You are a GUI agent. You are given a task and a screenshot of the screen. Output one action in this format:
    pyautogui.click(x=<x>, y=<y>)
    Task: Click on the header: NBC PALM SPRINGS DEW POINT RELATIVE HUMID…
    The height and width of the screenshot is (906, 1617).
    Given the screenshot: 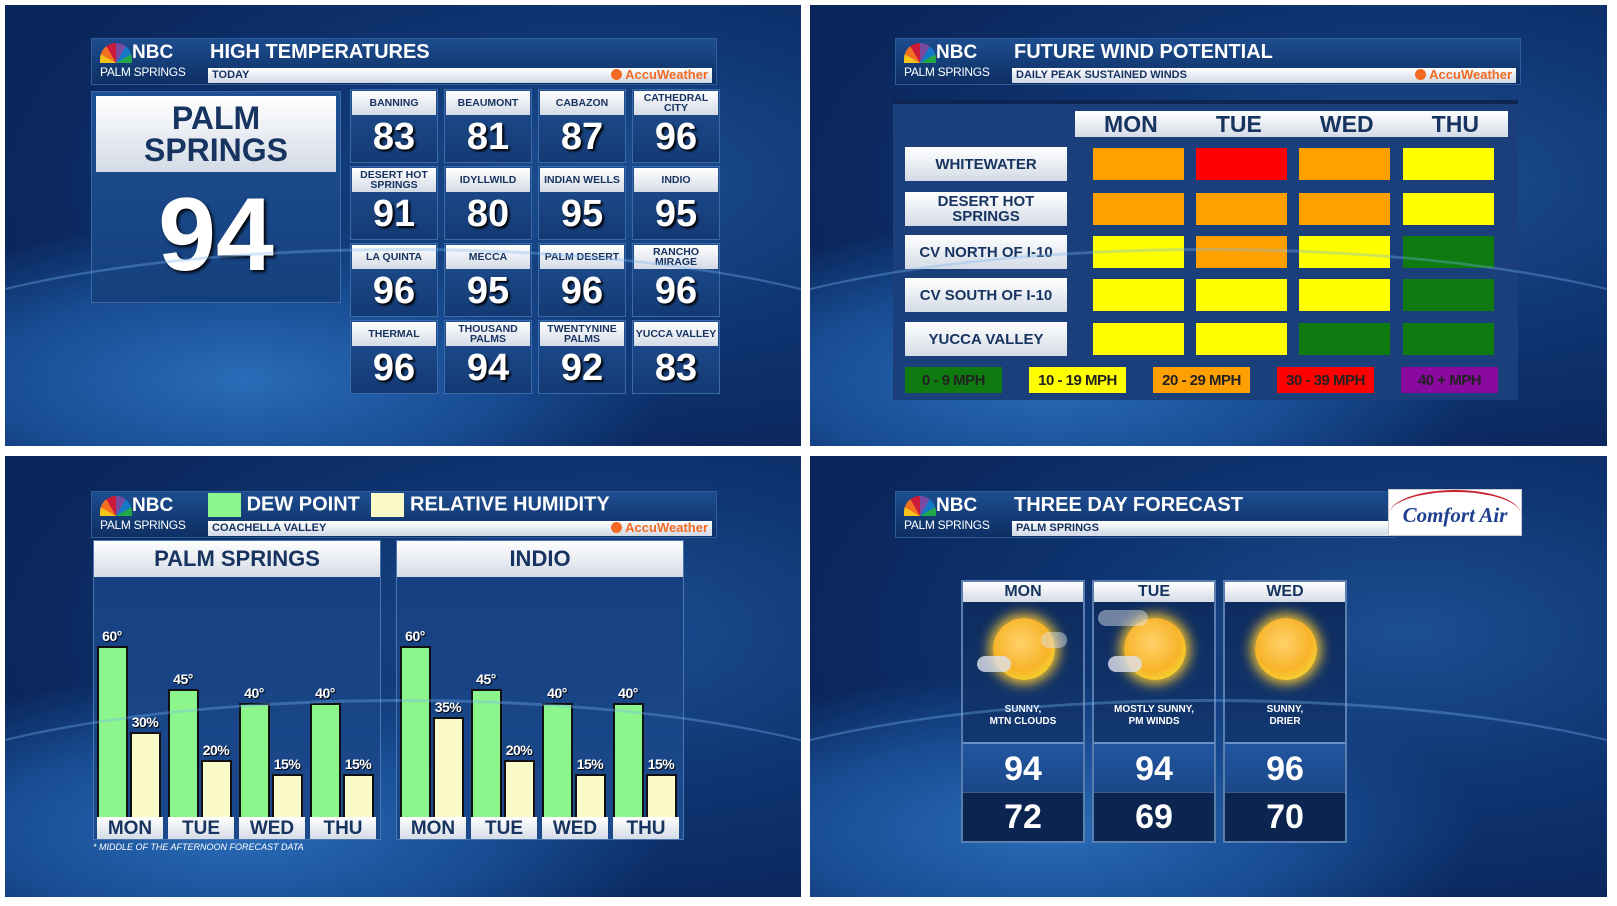 What is the action you would take?
    pyautogui.click(x=404, y=514)
    